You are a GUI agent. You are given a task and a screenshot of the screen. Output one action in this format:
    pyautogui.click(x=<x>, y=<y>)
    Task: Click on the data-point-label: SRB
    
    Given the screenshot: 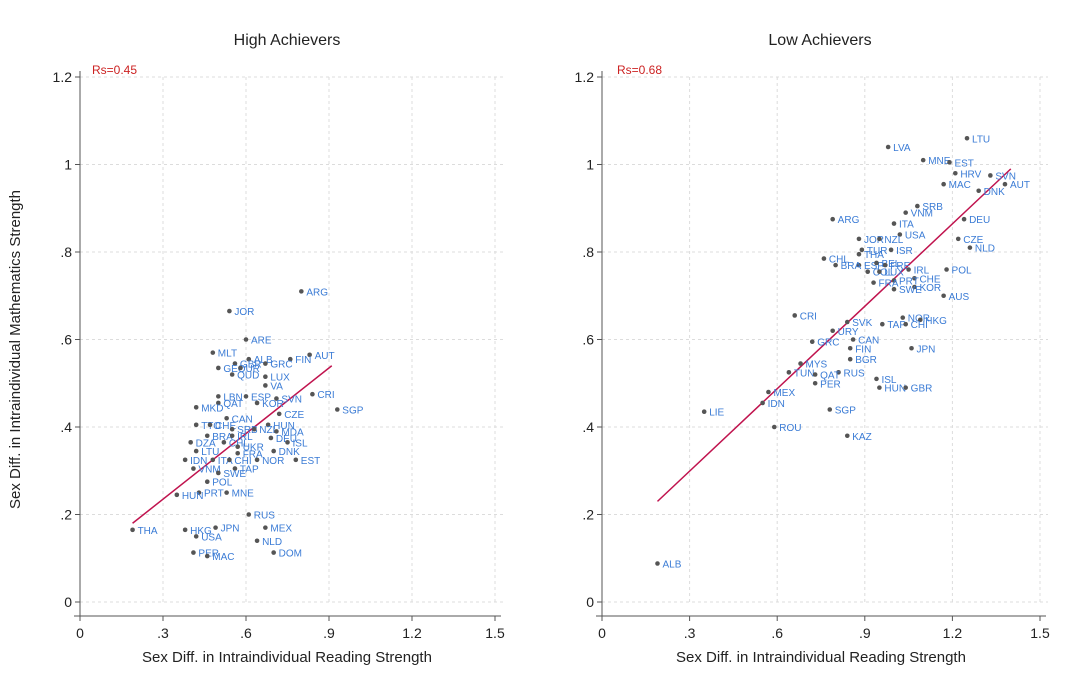 What is the action you would take?
    pyautogui.click(x=247, y=430)
    